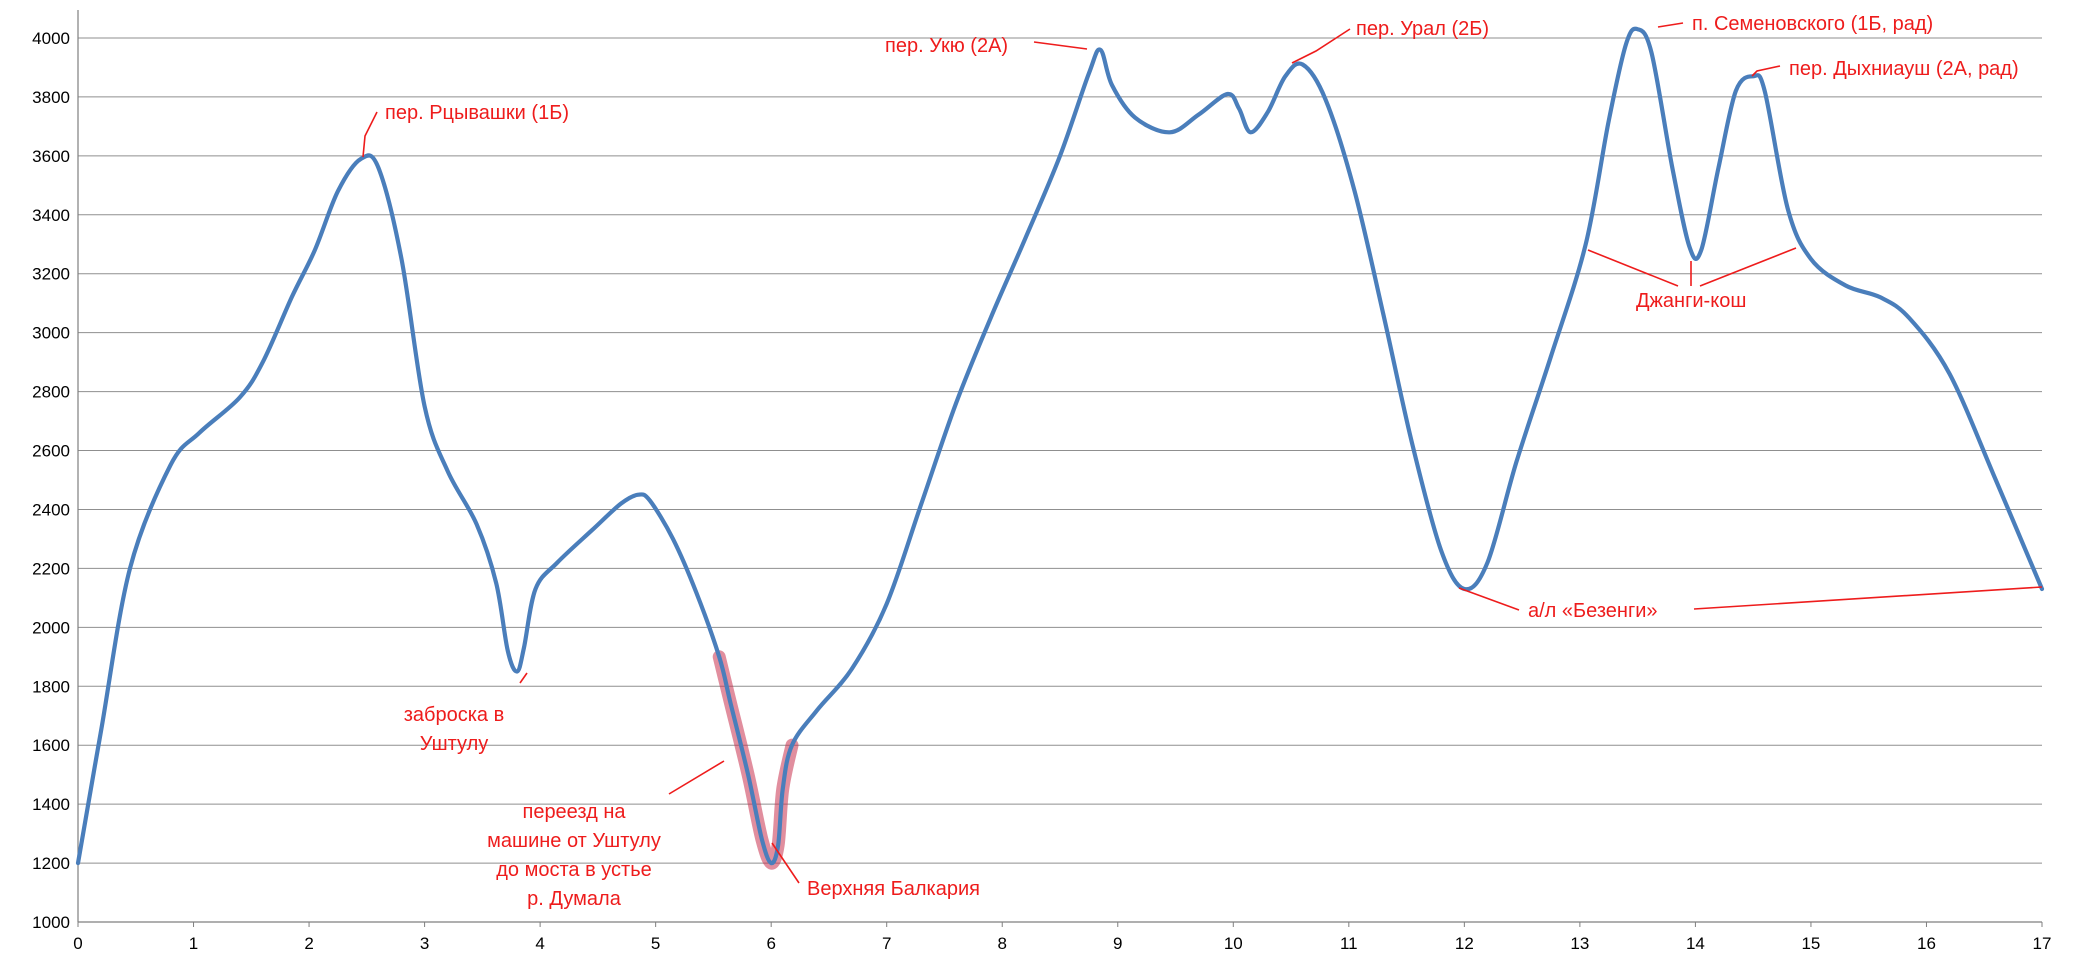 This screenshot has height=967, width=2074. I want to click on y-tick-label: 2400, so click(51, 509).